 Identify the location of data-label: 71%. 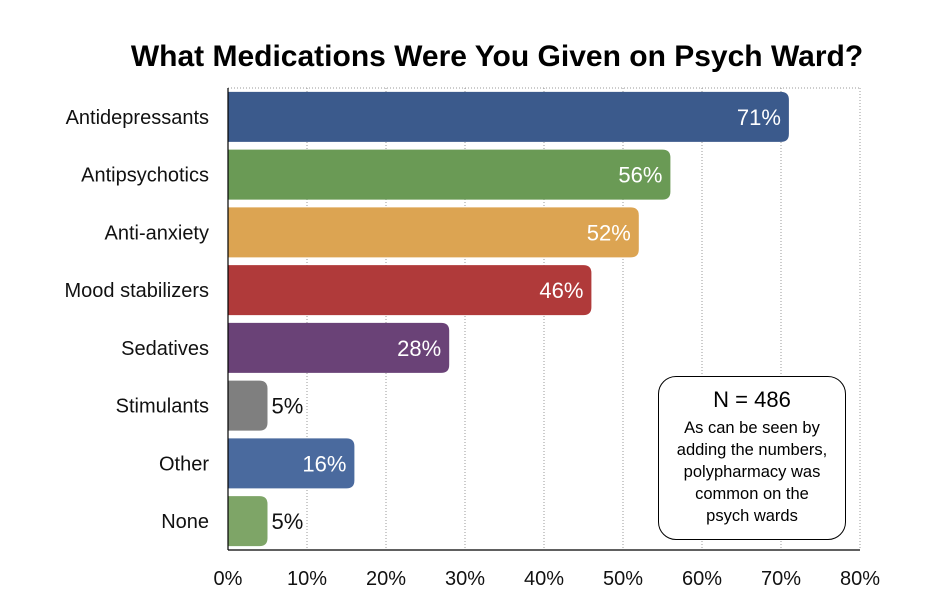
(759, 117).